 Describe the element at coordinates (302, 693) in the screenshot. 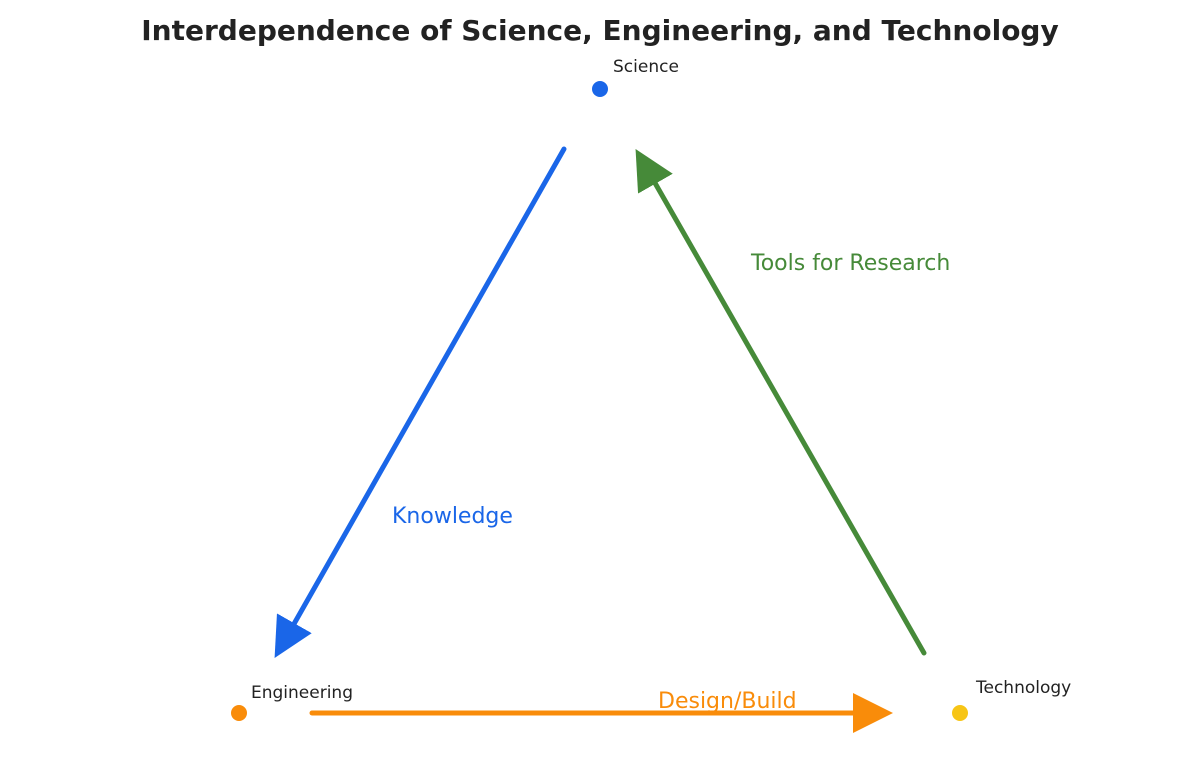

I see `engineering-label: Engineering` at that location.